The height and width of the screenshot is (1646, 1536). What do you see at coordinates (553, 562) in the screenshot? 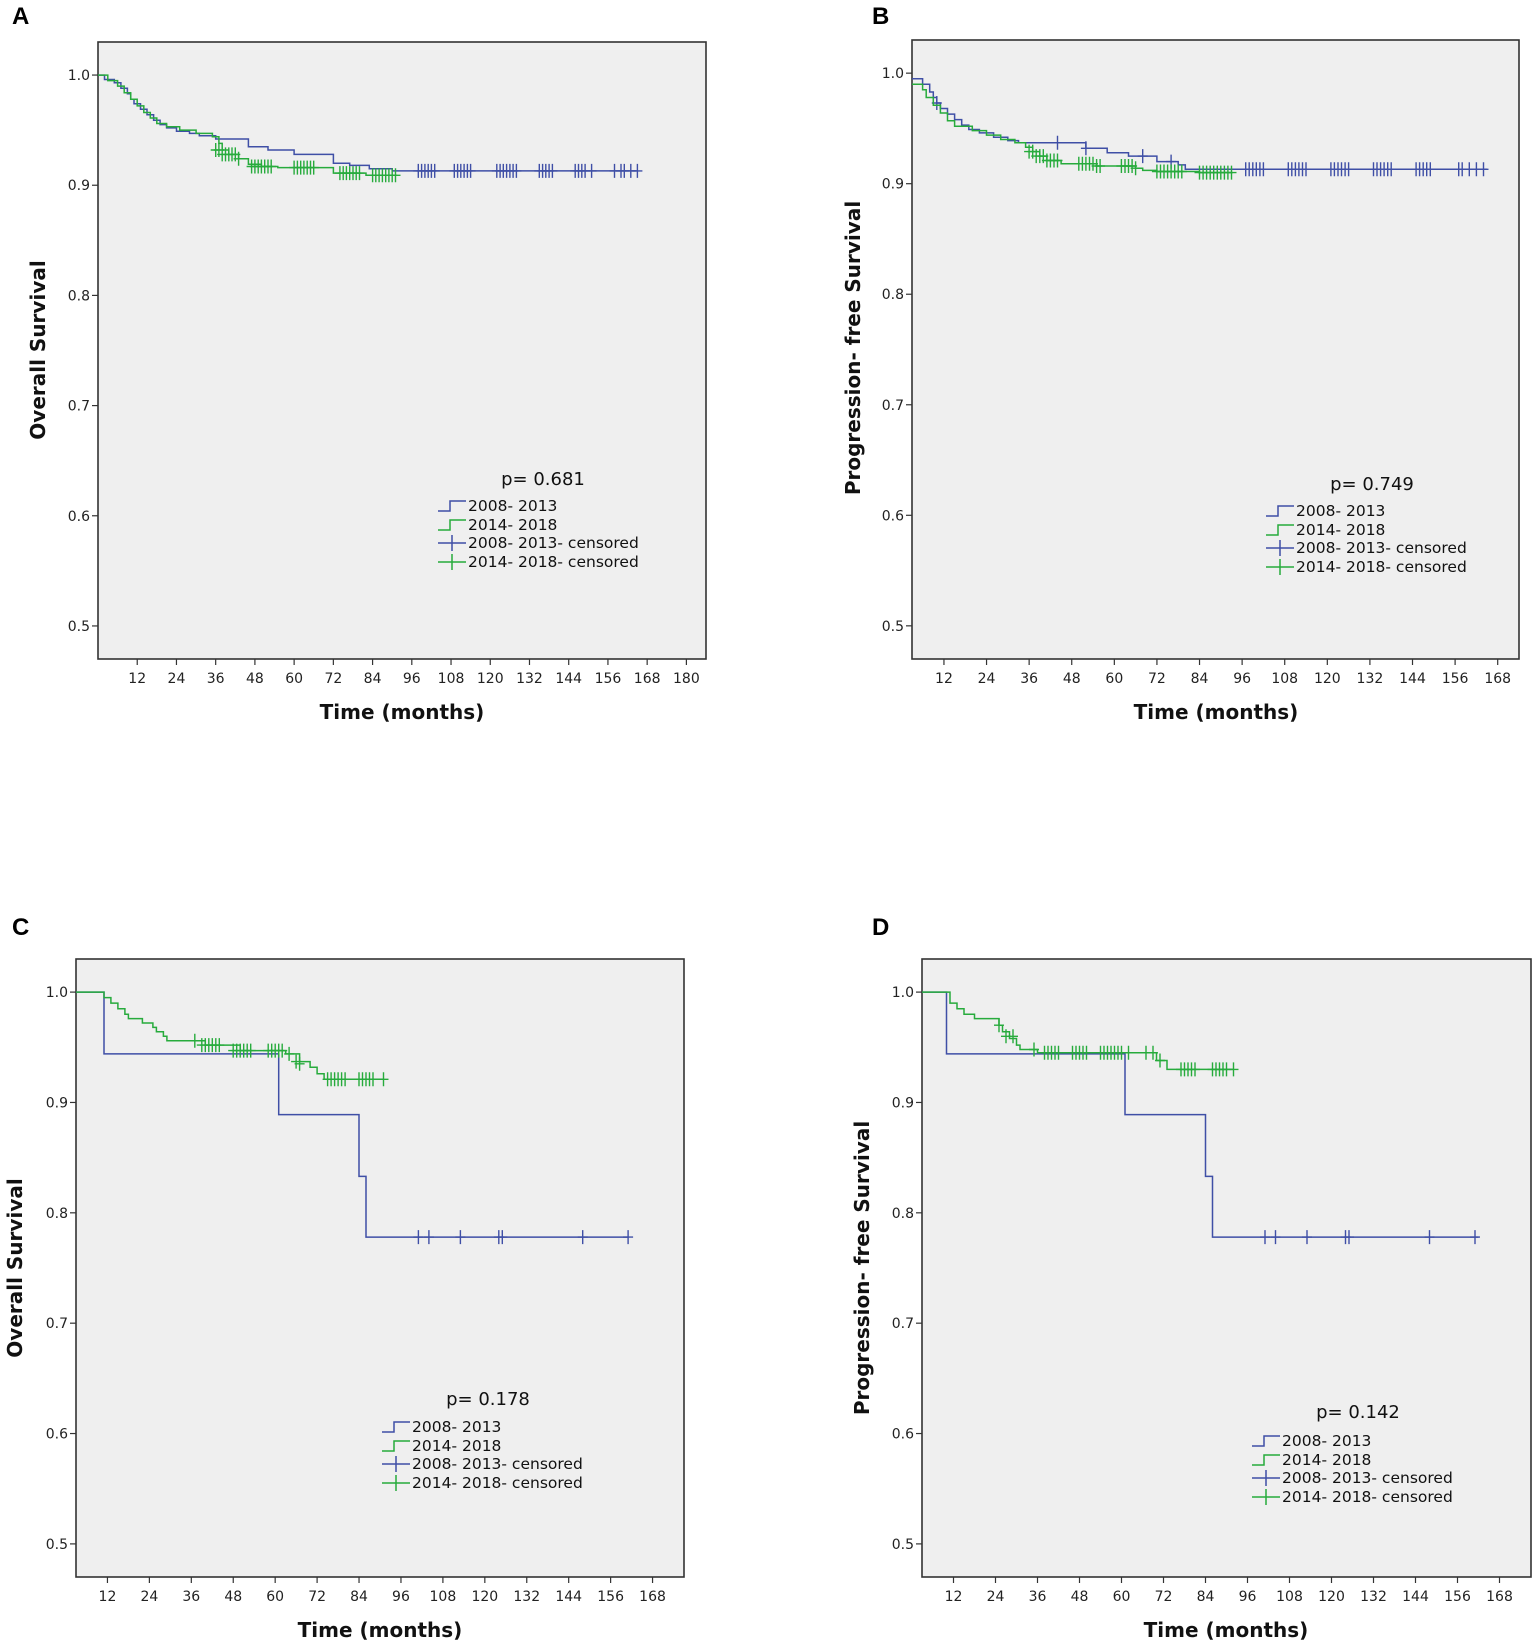
I see `panel-a-legend-label-4: 2014- 2018- censored` at bounding box center [553, 562].